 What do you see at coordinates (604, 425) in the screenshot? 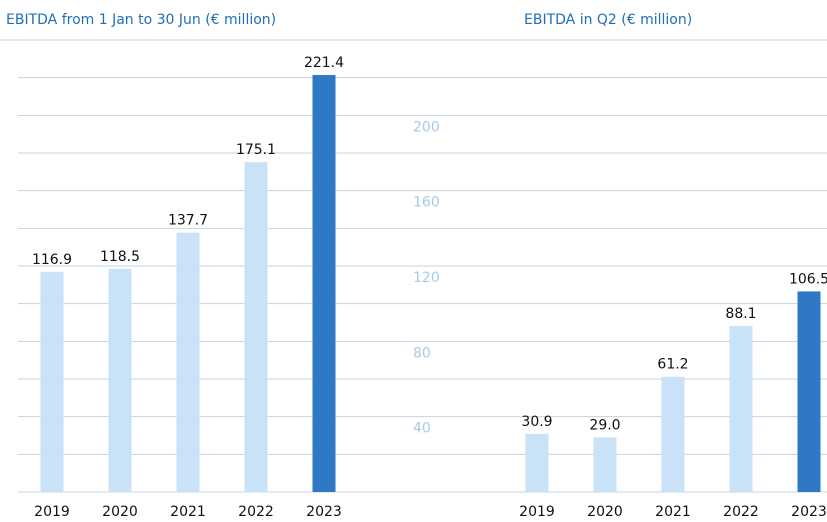
I see `data-label: 29.0` at bounding box center [604, 425].